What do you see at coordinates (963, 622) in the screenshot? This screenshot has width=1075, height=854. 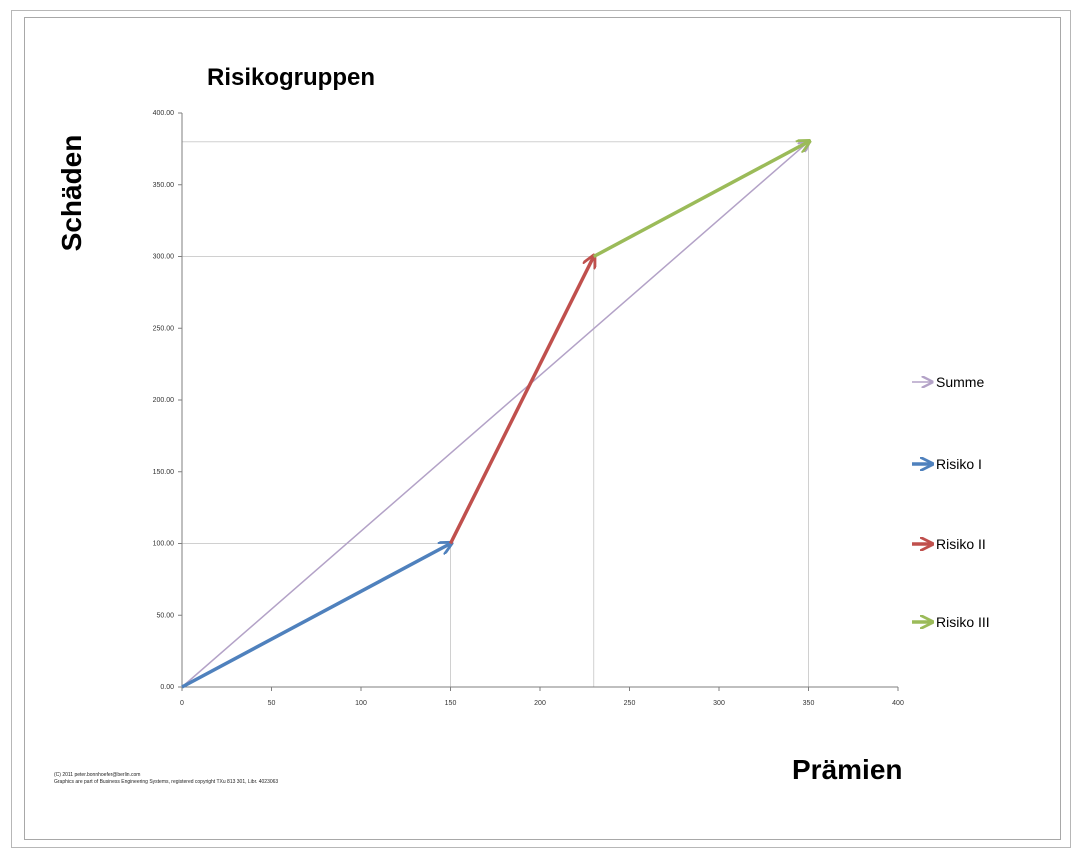 I see `legend-label-risiko-iii: Risiko III` at bounding box center [963, 622].